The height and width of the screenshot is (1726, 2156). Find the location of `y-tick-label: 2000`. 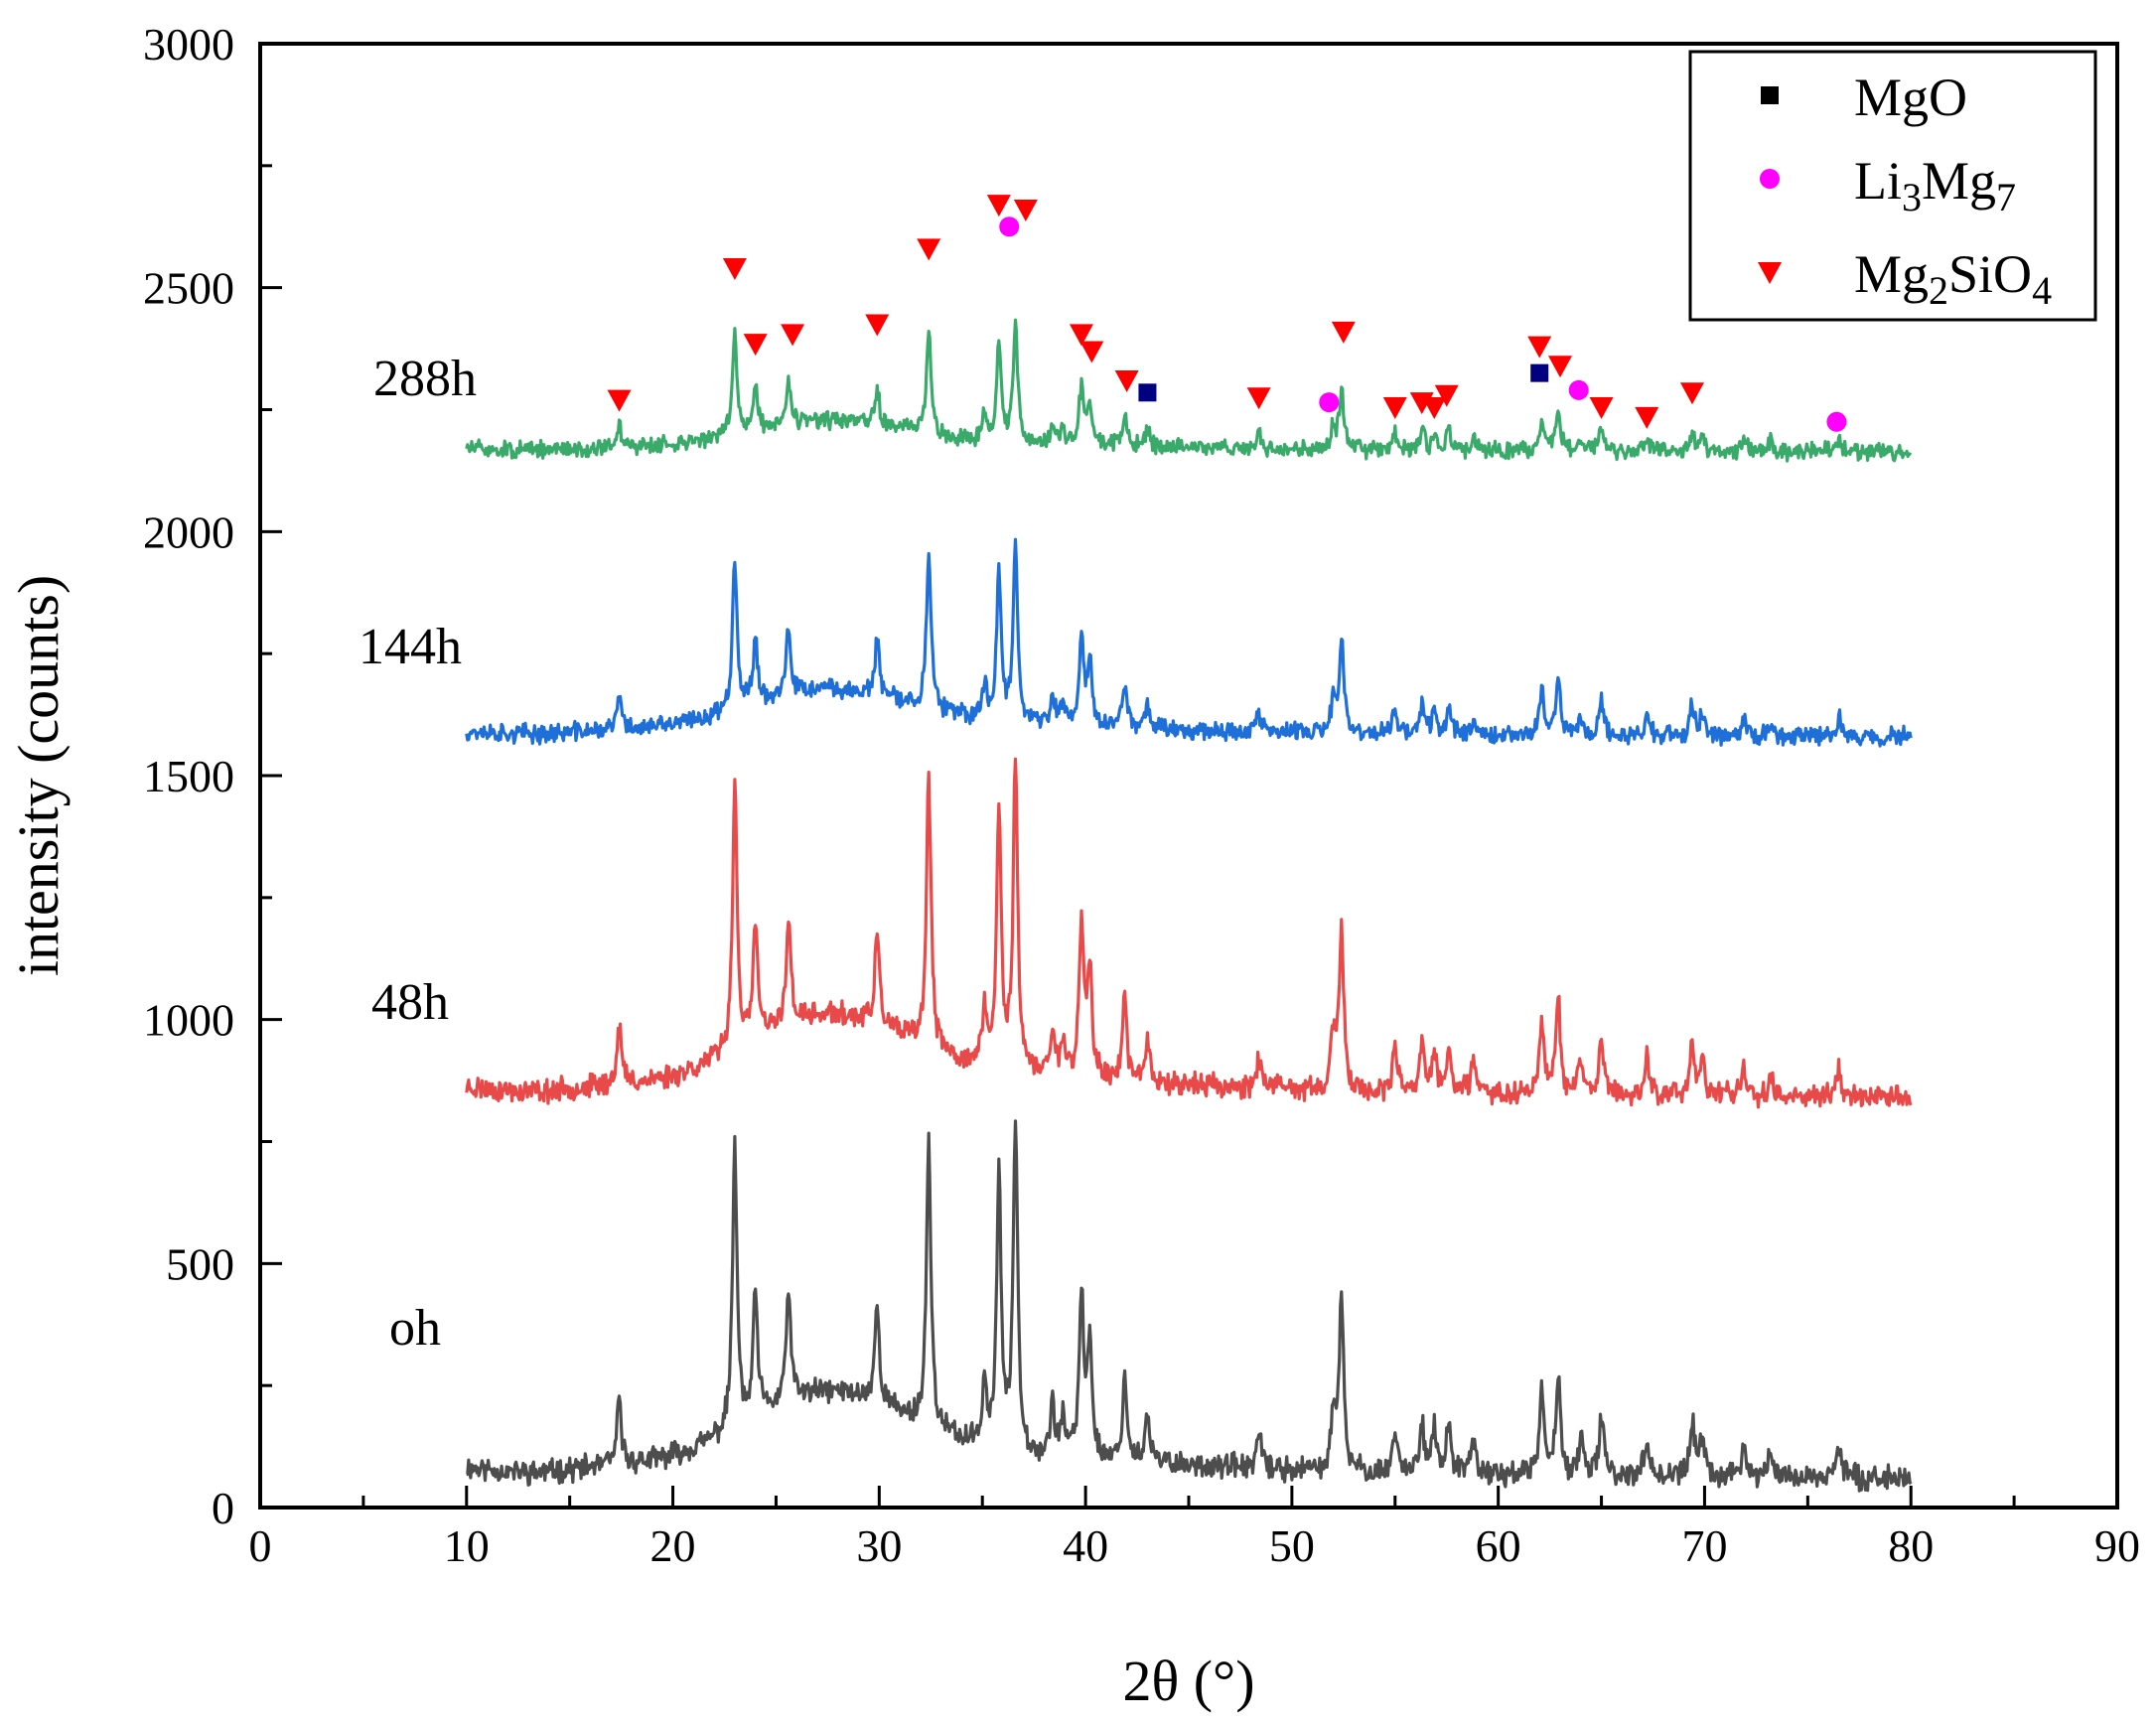

y-tick-label: 2000 is located at coordinates (189, 531).